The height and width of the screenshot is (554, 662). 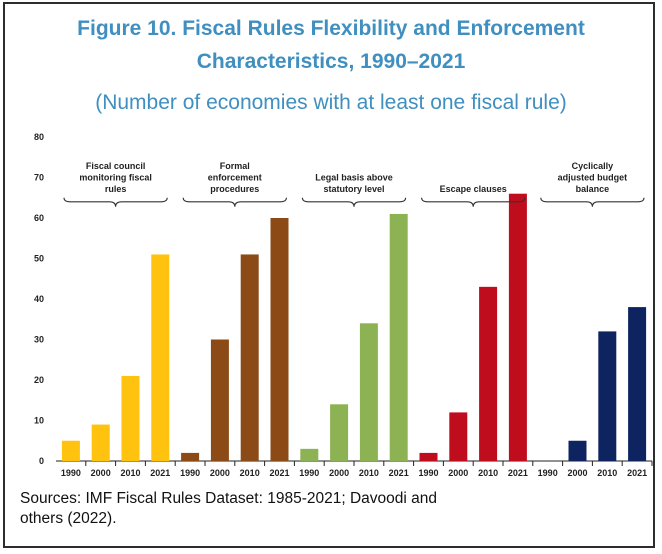 What do you see at coordinates (473, 189) in the screenshot?
I see `group-annotation: Escape clauses` at bounding box center [473, 189].